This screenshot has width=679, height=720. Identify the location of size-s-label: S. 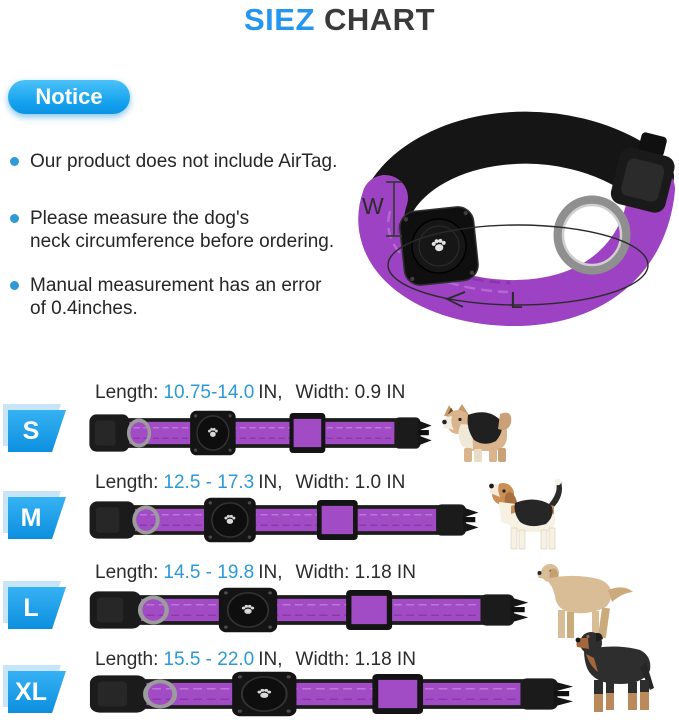
(37, 431).